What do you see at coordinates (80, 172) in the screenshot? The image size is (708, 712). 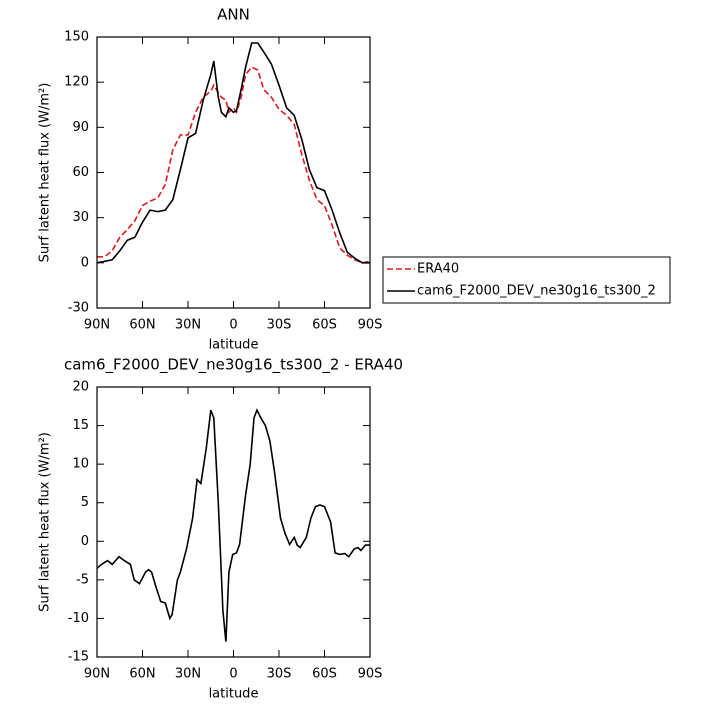 I see `y-tick-label: 60` at bounding box center [80, 172].